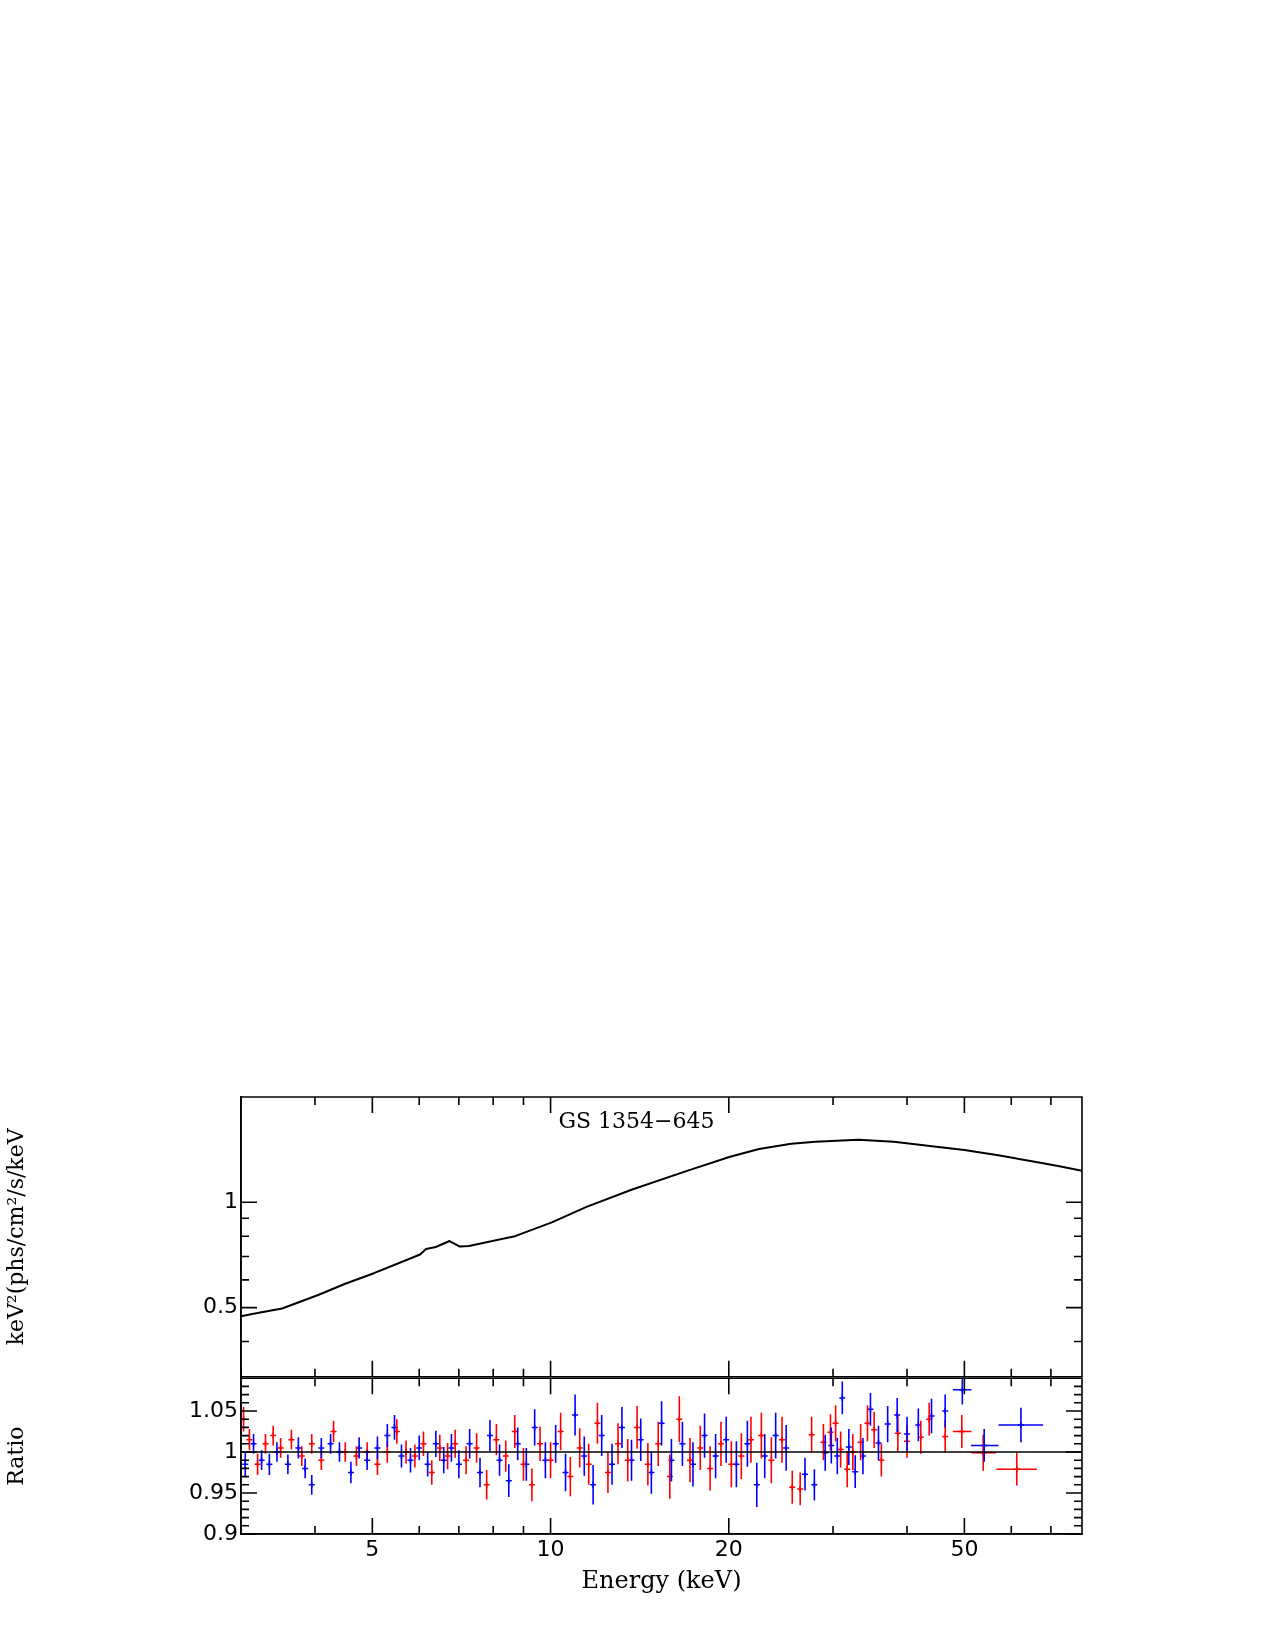  I want to click on x-tick-label: 50, so click(964, 1548).